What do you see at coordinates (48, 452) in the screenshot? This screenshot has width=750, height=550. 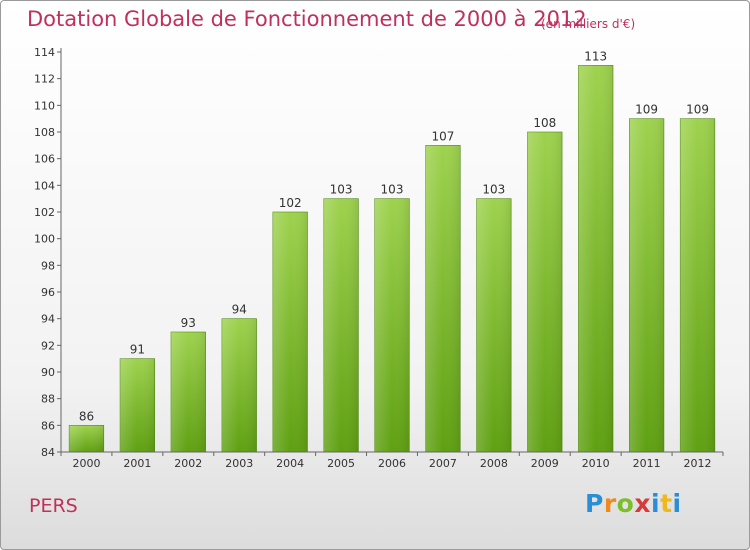 I see `y-tick-label: 84` at bounding box center [48, 452].